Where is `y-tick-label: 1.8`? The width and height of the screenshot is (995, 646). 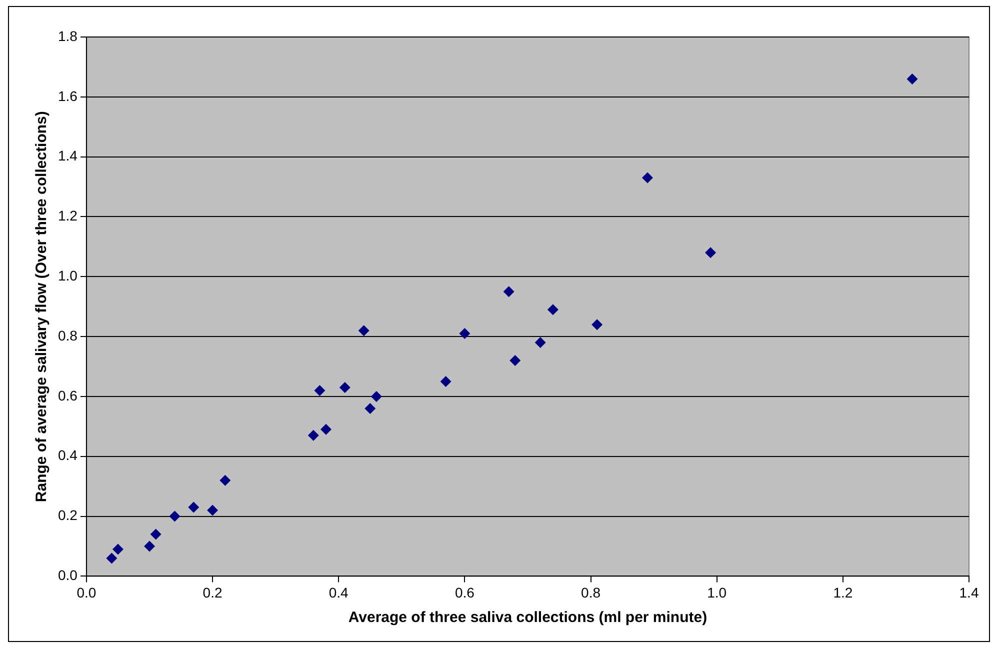
y-tick-label: 1.8 is located at coordinates (68, 36).